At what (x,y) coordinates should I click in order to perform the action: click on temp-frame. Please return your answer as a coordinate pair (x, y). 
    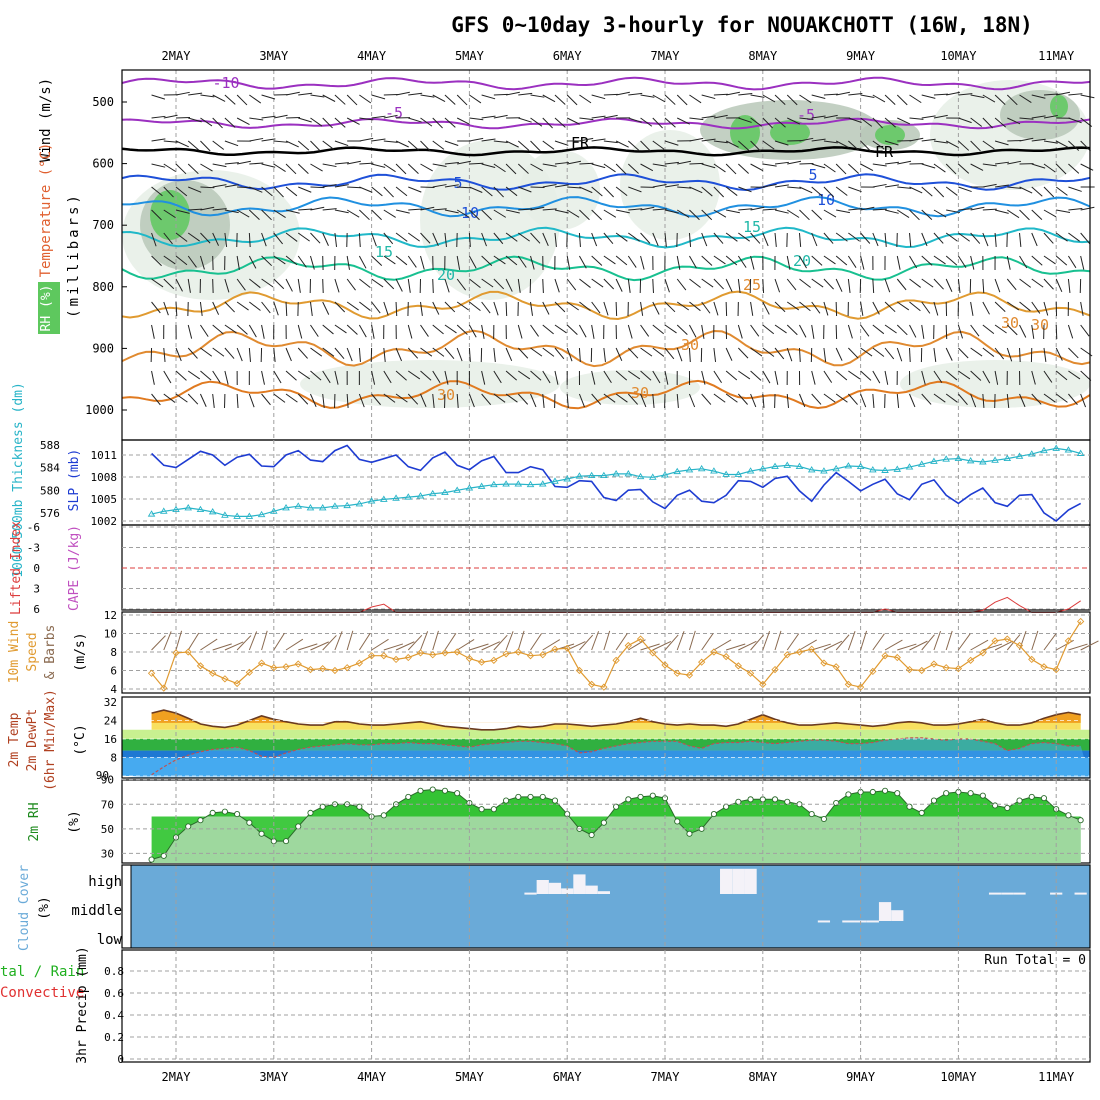
    Looking at the image, I should click on (606, 737).